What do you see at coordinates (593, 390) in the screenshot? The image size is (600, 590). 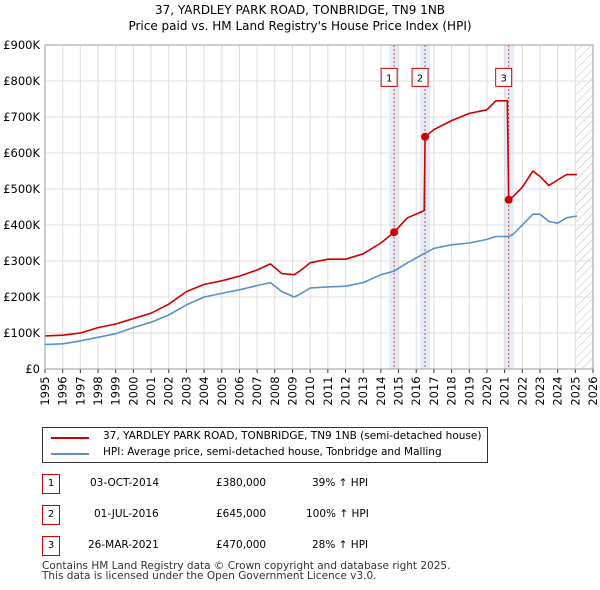 I see `x-tick-label: 2026` at bounding box center [593, 390].